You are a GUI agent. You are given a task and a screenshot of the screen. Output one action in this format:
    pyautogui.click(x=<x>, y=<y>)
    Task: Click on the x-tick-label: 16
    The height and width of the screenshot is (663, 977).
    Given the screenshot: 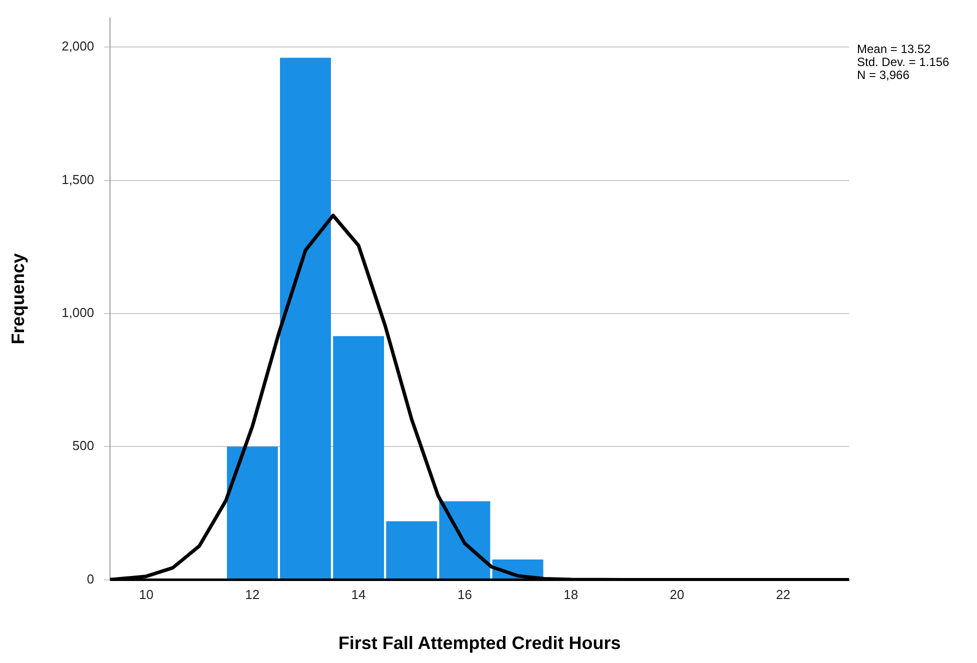 What is the action you would take?
    pyautogui.click(x=464, y=594)
    